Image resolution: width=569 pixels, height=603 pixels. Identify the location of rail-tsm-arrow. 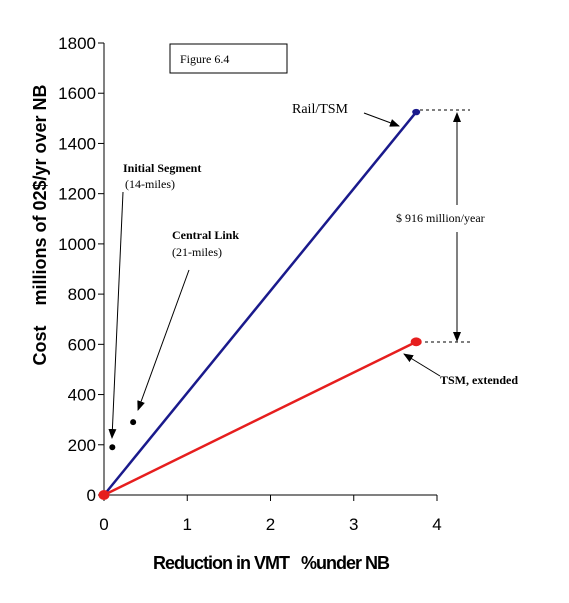
(381, 119).